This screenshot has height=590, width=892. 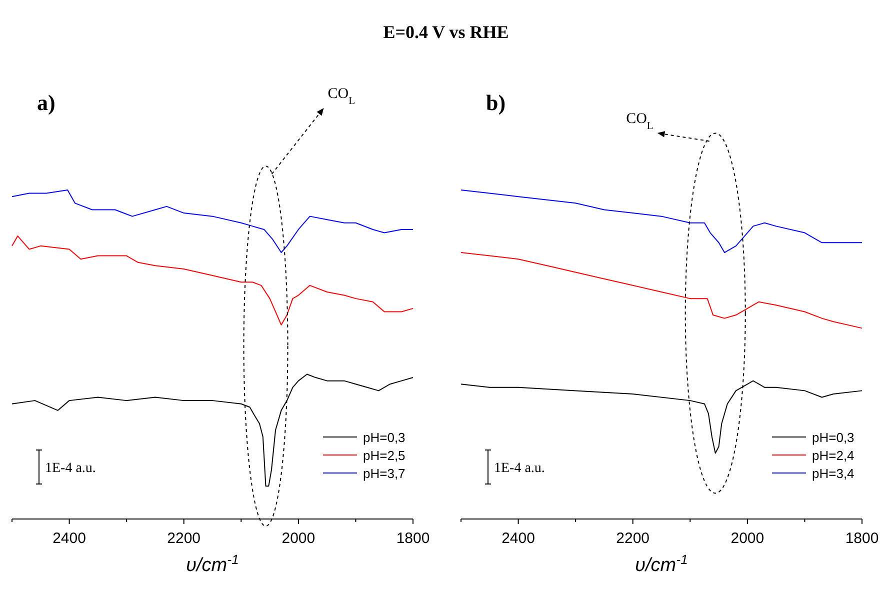 I want to click on chart-subtitle: a), so click(x=46, y=102).